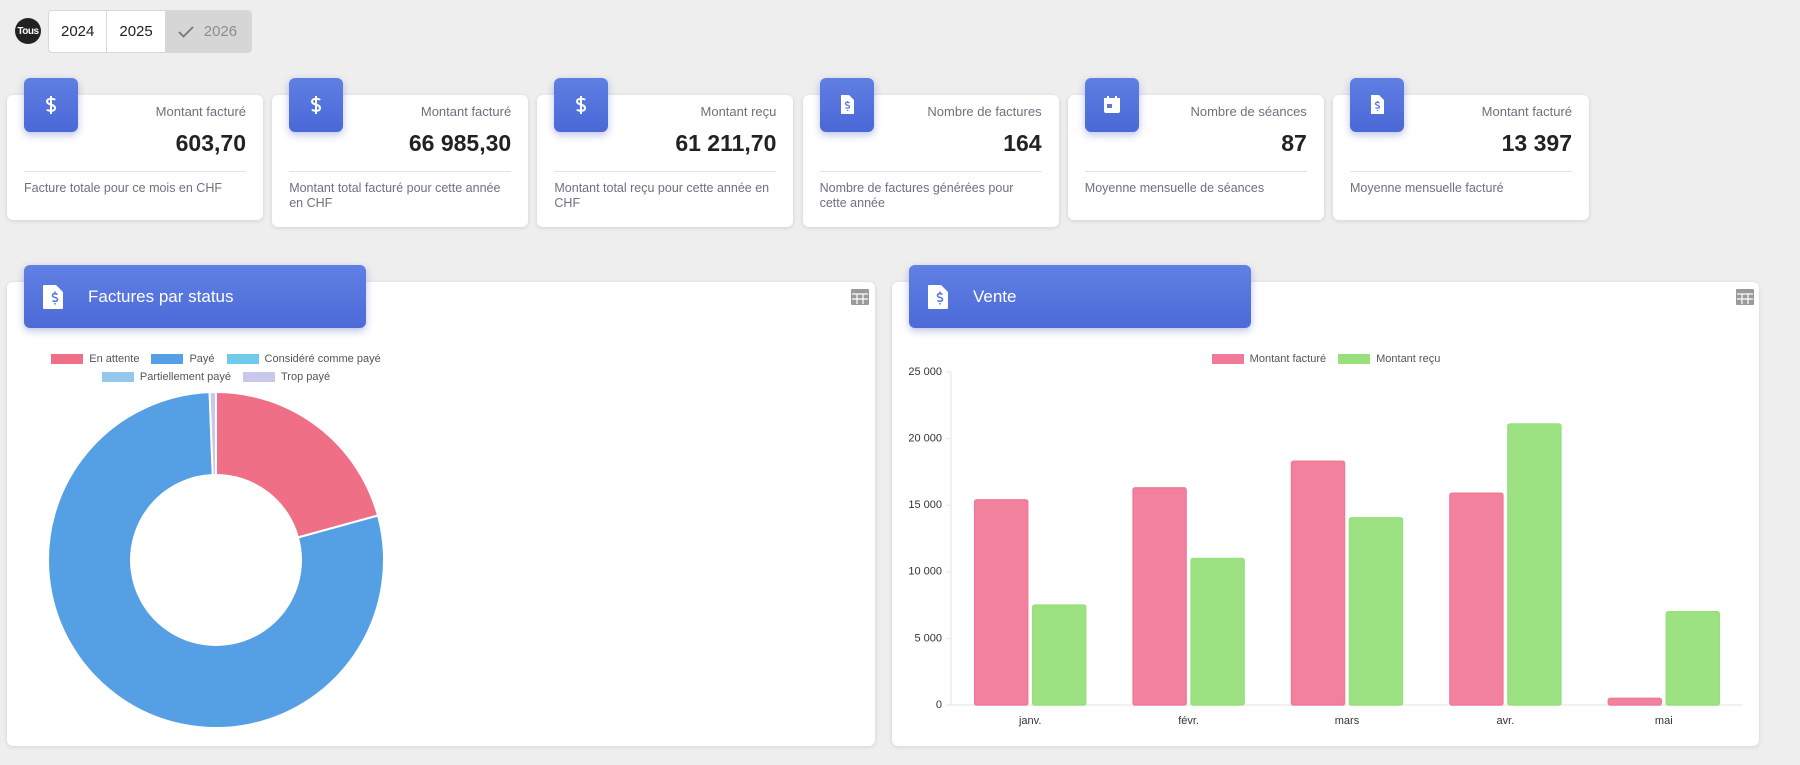  I want to click on year-button: 2025, so click(136, 31).